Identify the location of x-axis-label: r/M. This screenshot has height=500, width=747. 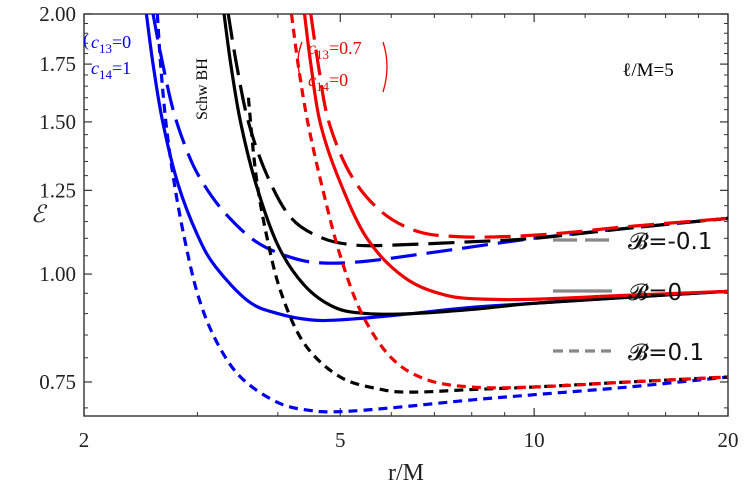
(406, 473).